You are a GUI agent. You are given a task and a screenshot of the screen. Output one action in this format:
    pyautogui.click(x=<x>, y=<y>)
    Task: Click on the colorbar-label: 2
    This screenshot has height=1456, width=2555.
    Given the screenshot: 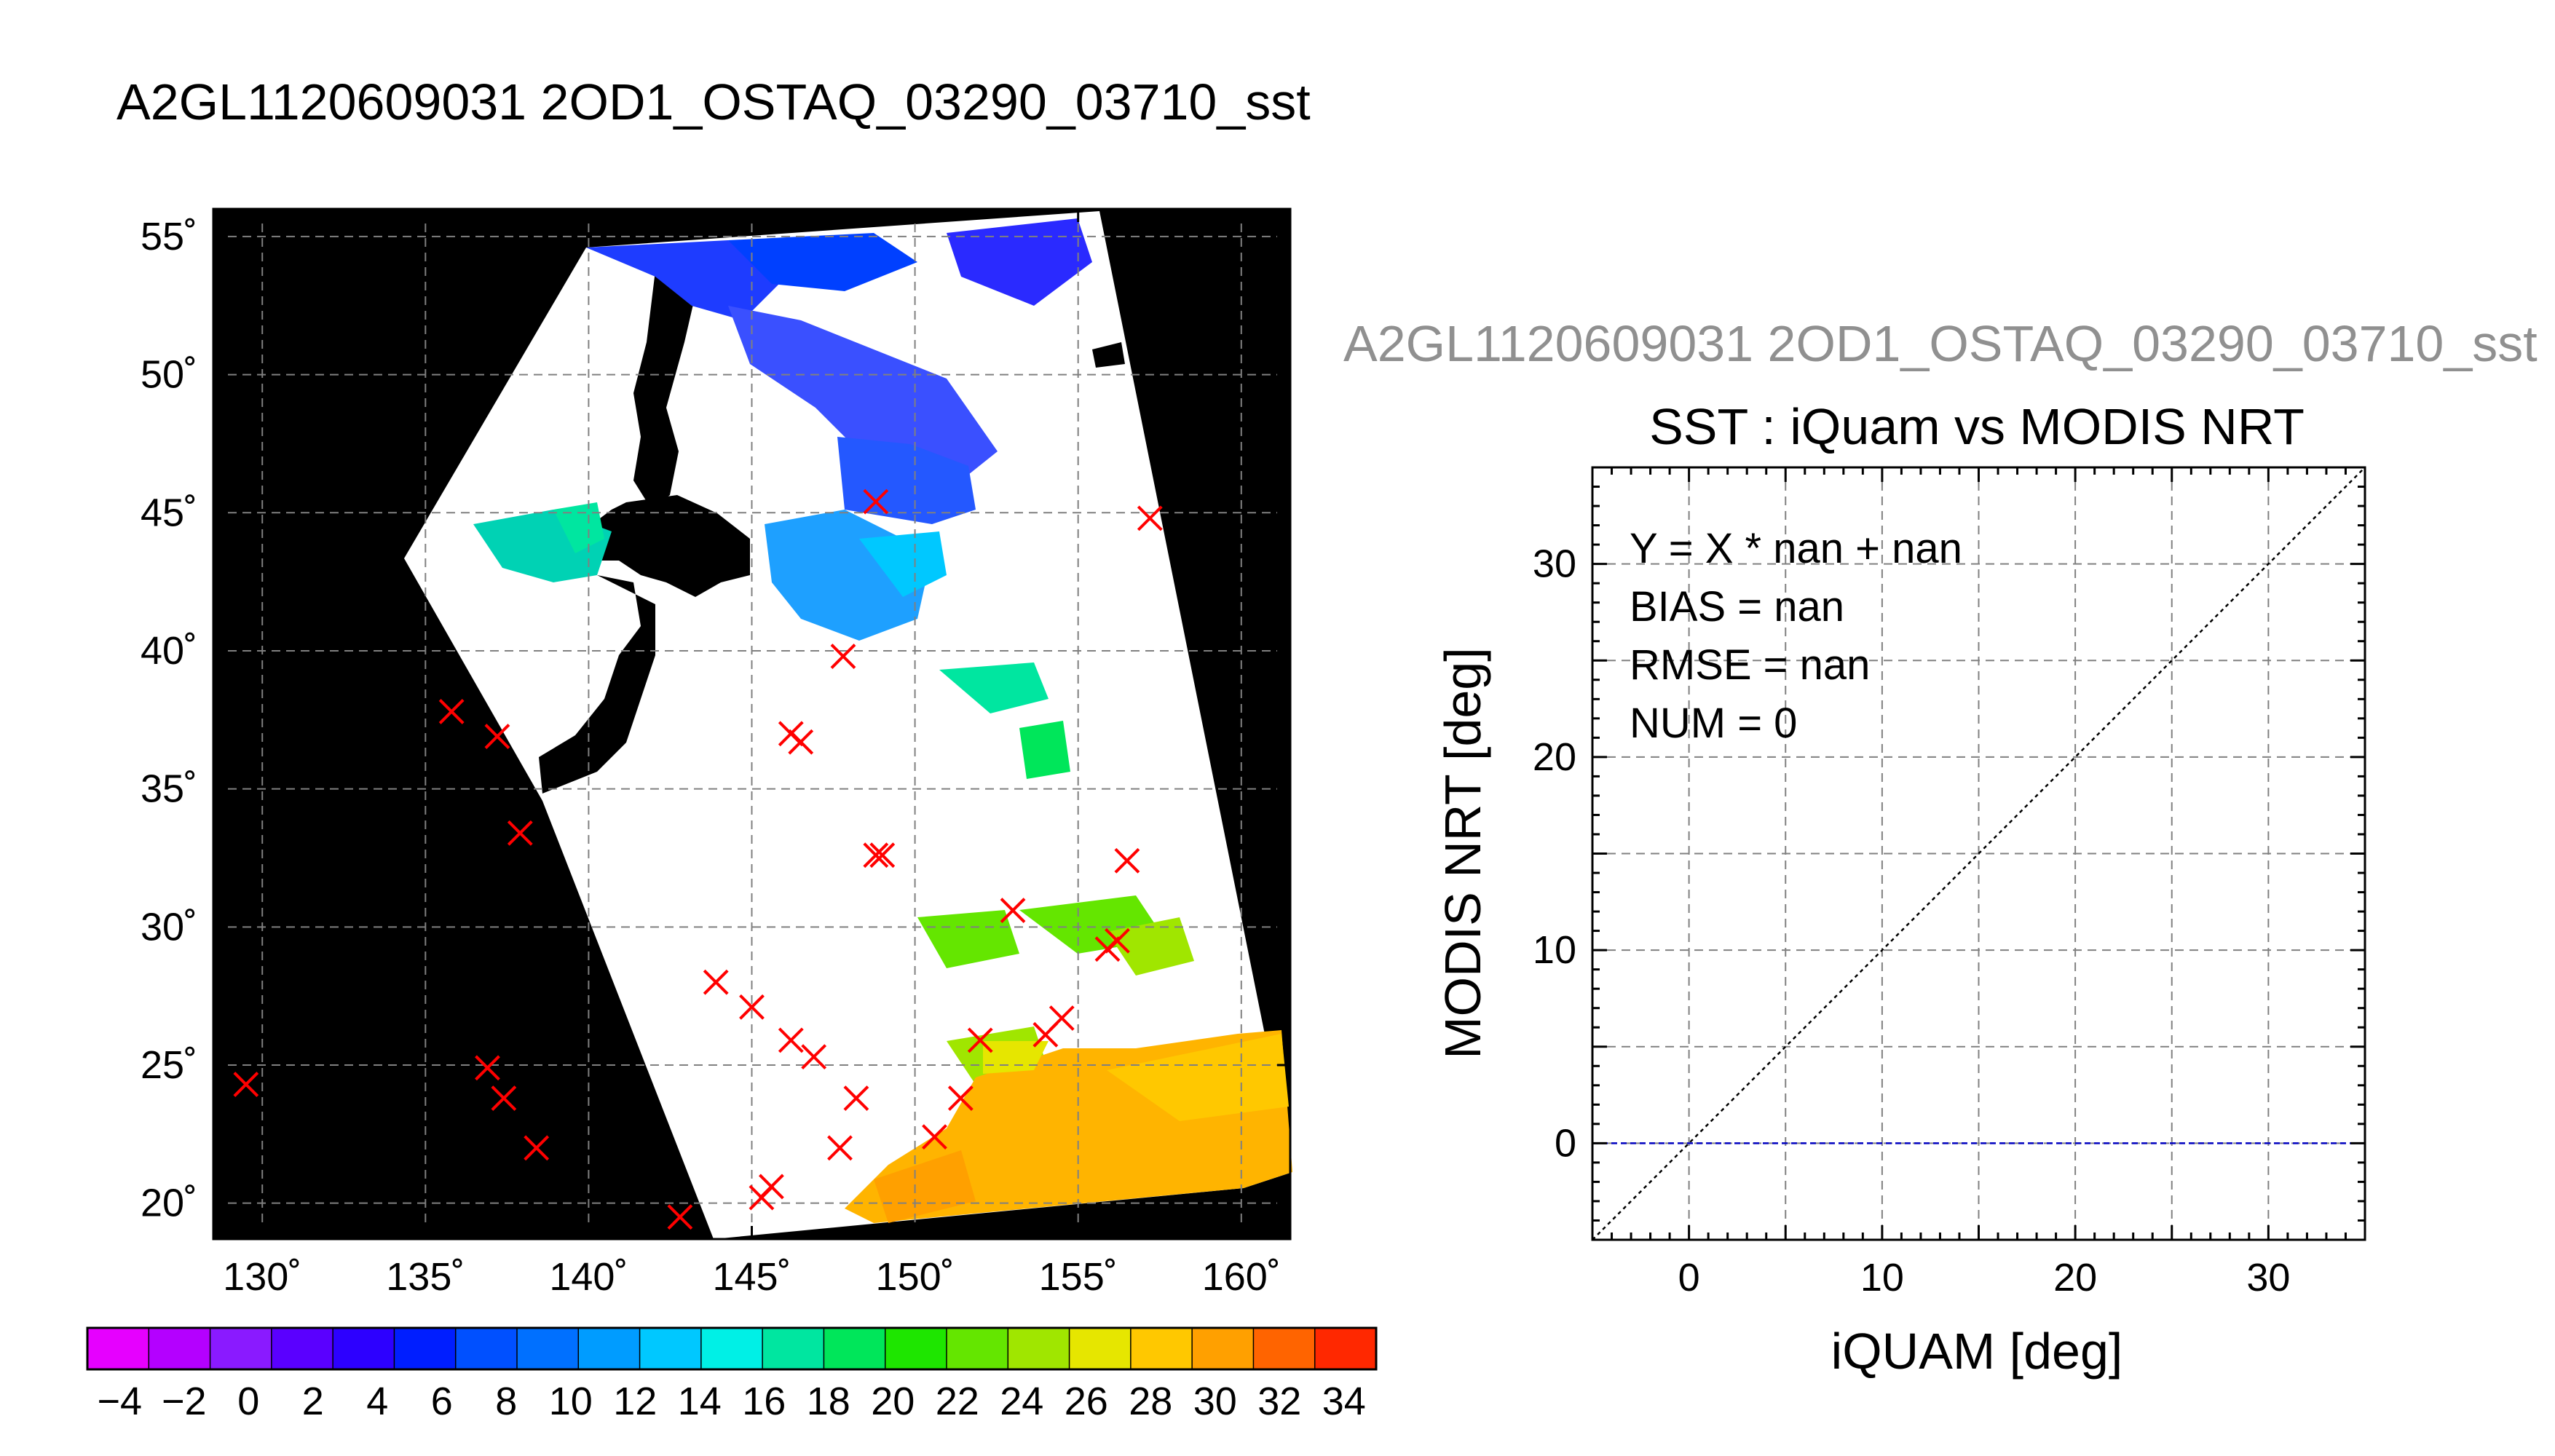 What is the action you would take?
    pyautogui.click(x=313, y=1401)
    